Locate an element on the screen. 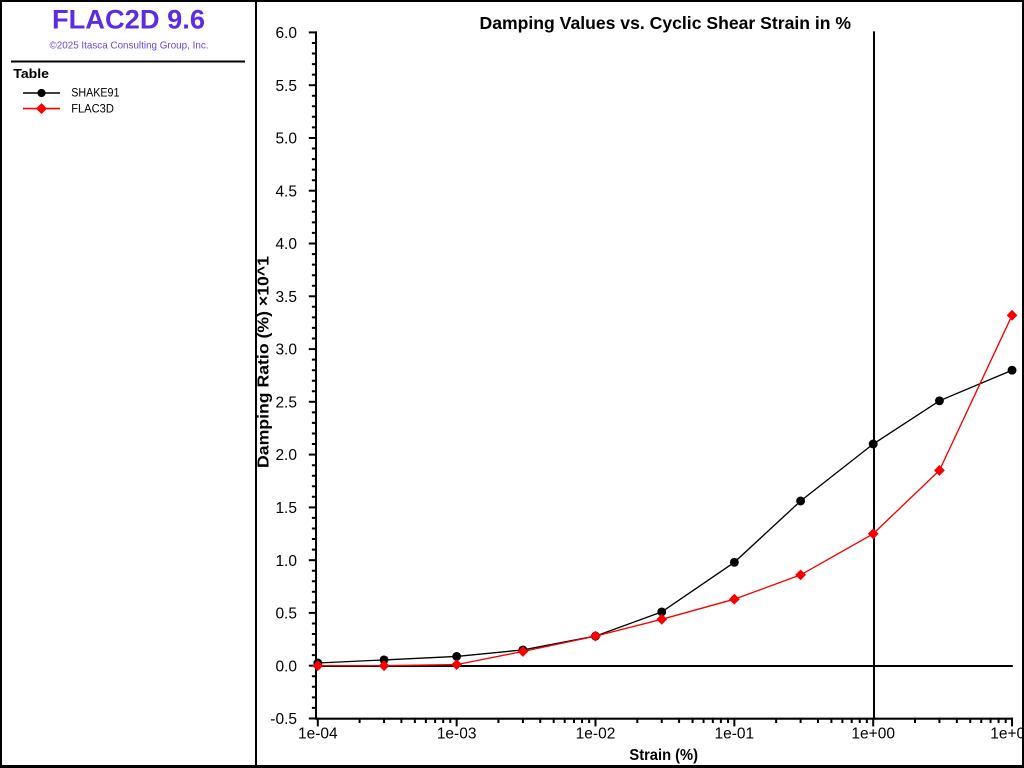 This screenshot has width=1024, height=768. svg-text:©2025 Itasca Consulting Group,: ©2025 Itasca Consulting Group, Inc. is located at coordinates (129, 46).